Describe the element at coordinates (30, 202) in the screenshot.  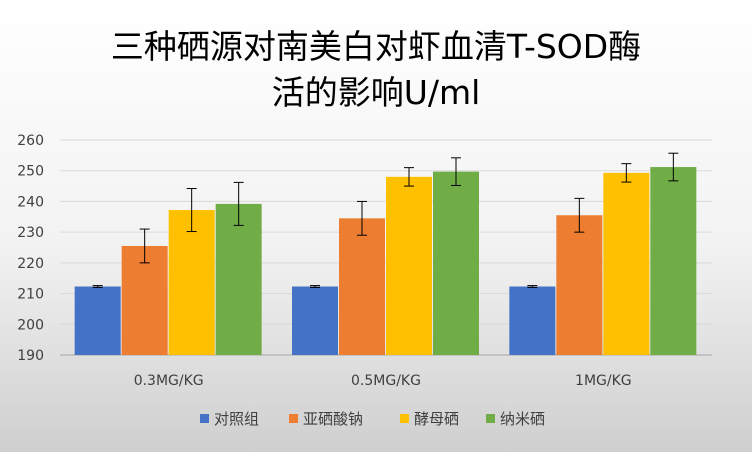
I see `y-tick-label: 240` at that location.